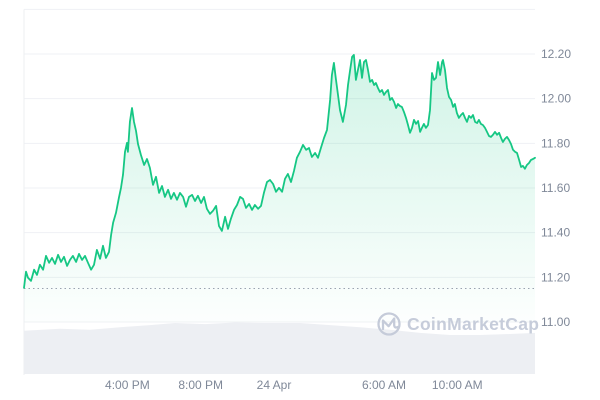 The image size is (600, 400). What do you see at coordinates (127, 385) in the screenshot?
I see `x-axis-tick-label: 4:00 PM` at bounding box center [127, 385].